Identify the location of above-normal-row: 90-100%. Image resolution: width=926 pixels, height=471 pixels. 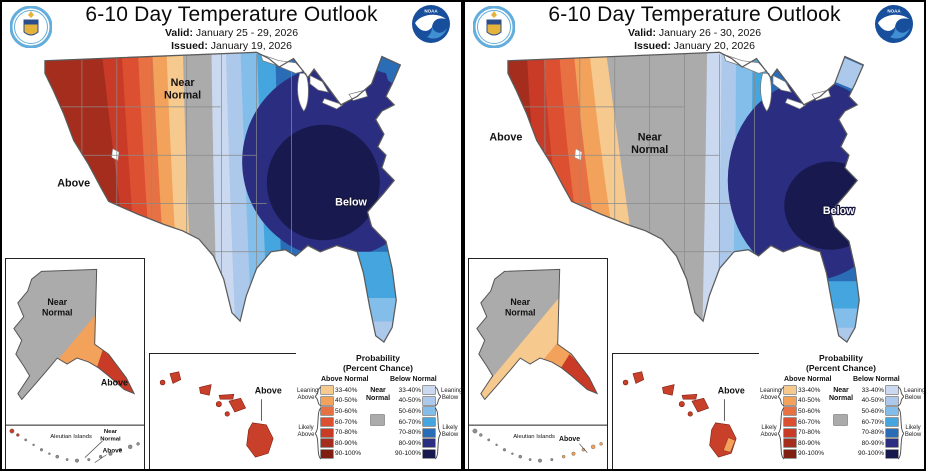
(806, 454).